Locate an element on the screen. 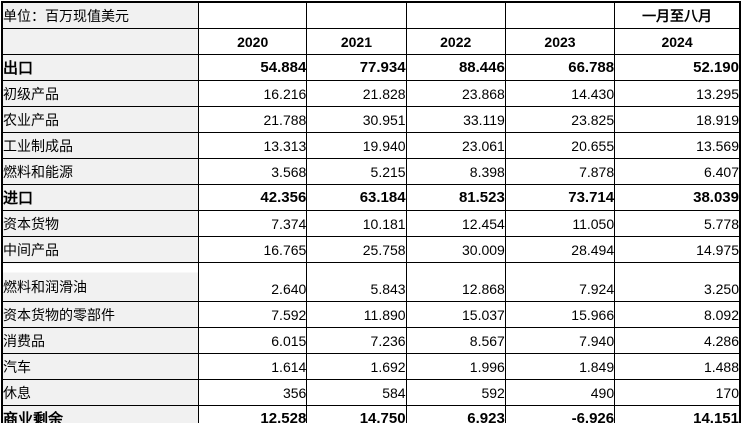  row-label: 出口 is located at coordinates (100, 67).